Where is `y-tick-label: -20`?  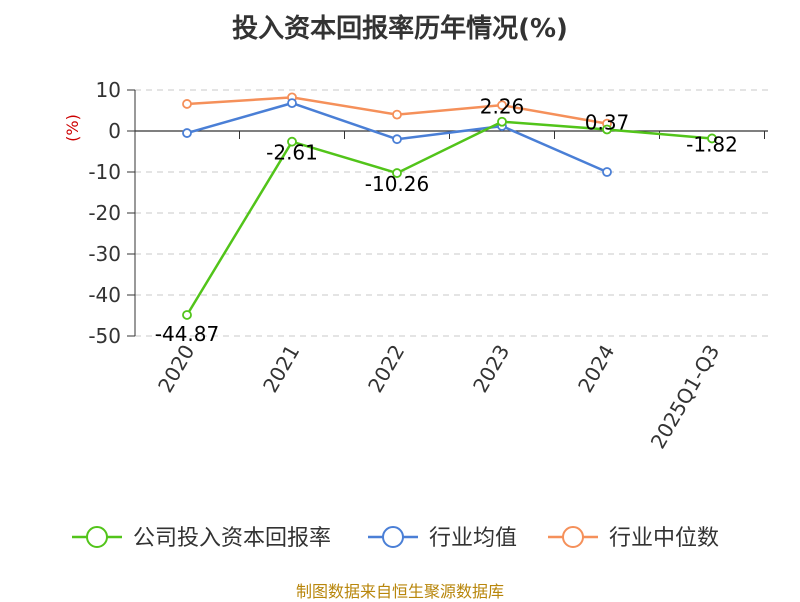 y-tick-label: -20 is located at coordinates (104, 213).